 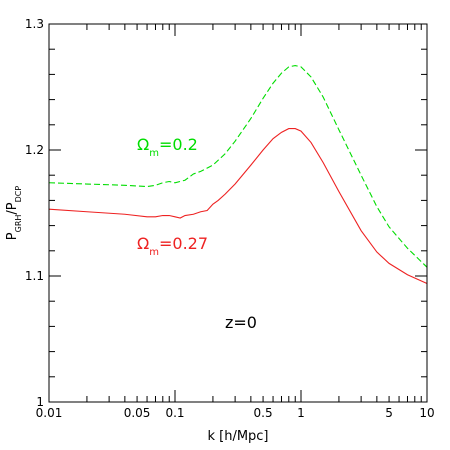 What do you see at coordinates (426, 413) in the screenshot?
I see `x-tick-label: 10` at bounding box center [426, 413].